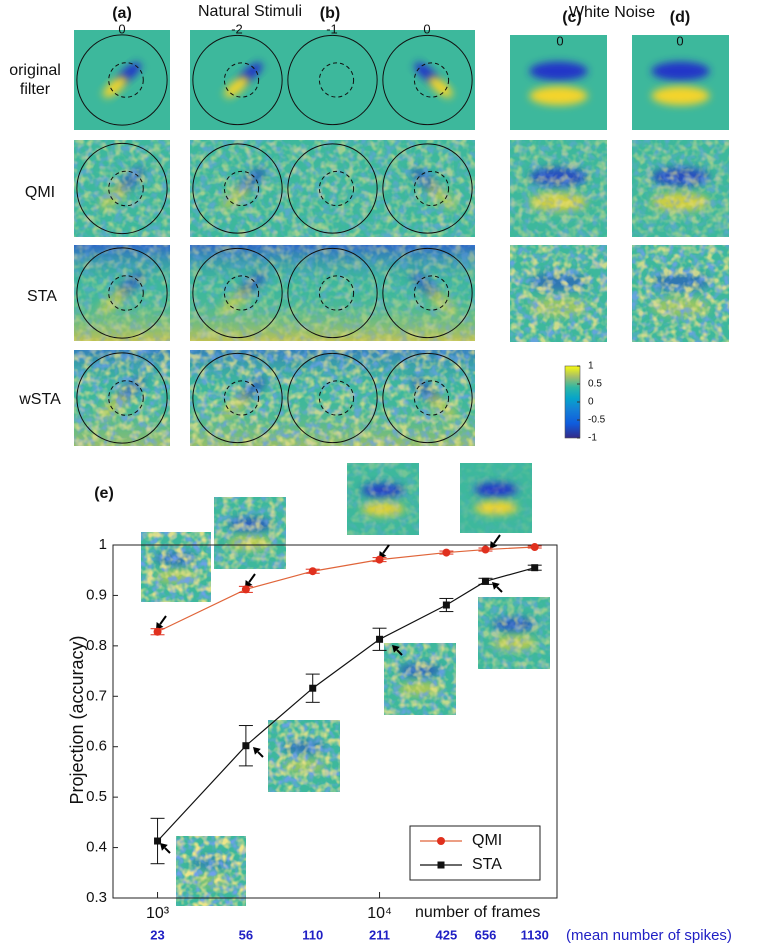  I want to click on y-tick-label: 0.3, so click(96, 897).